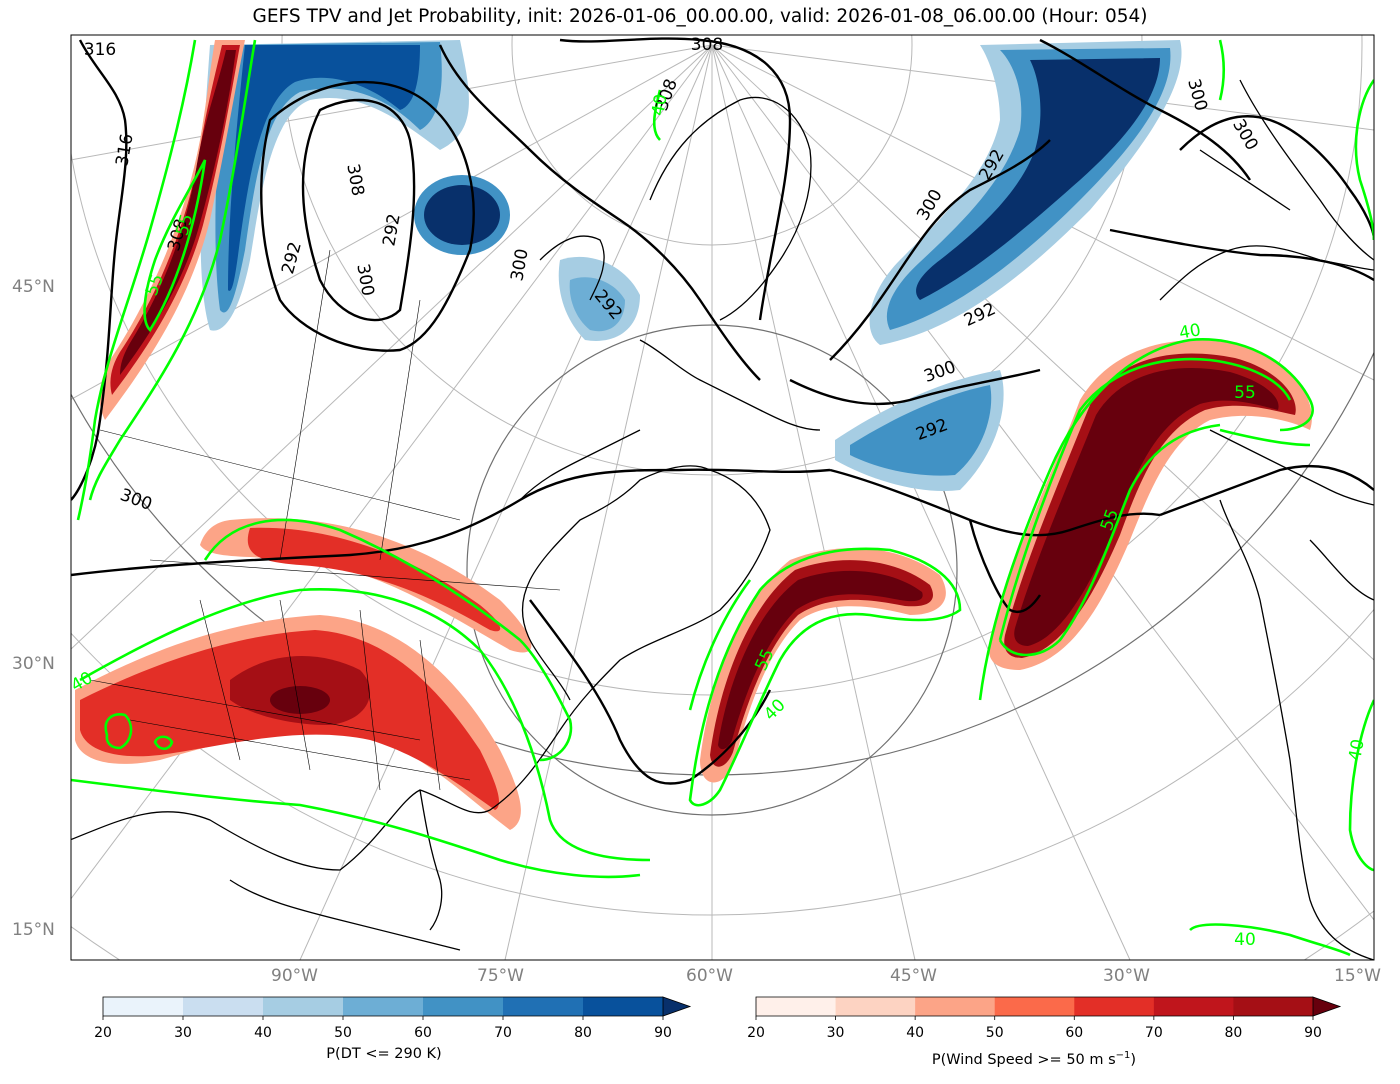 The image size is (1400, 1084). What do you see at coordinates (100, 50) in the screenshot?
I see `theta-contour-label: 316` at bounding box center [100, 50].